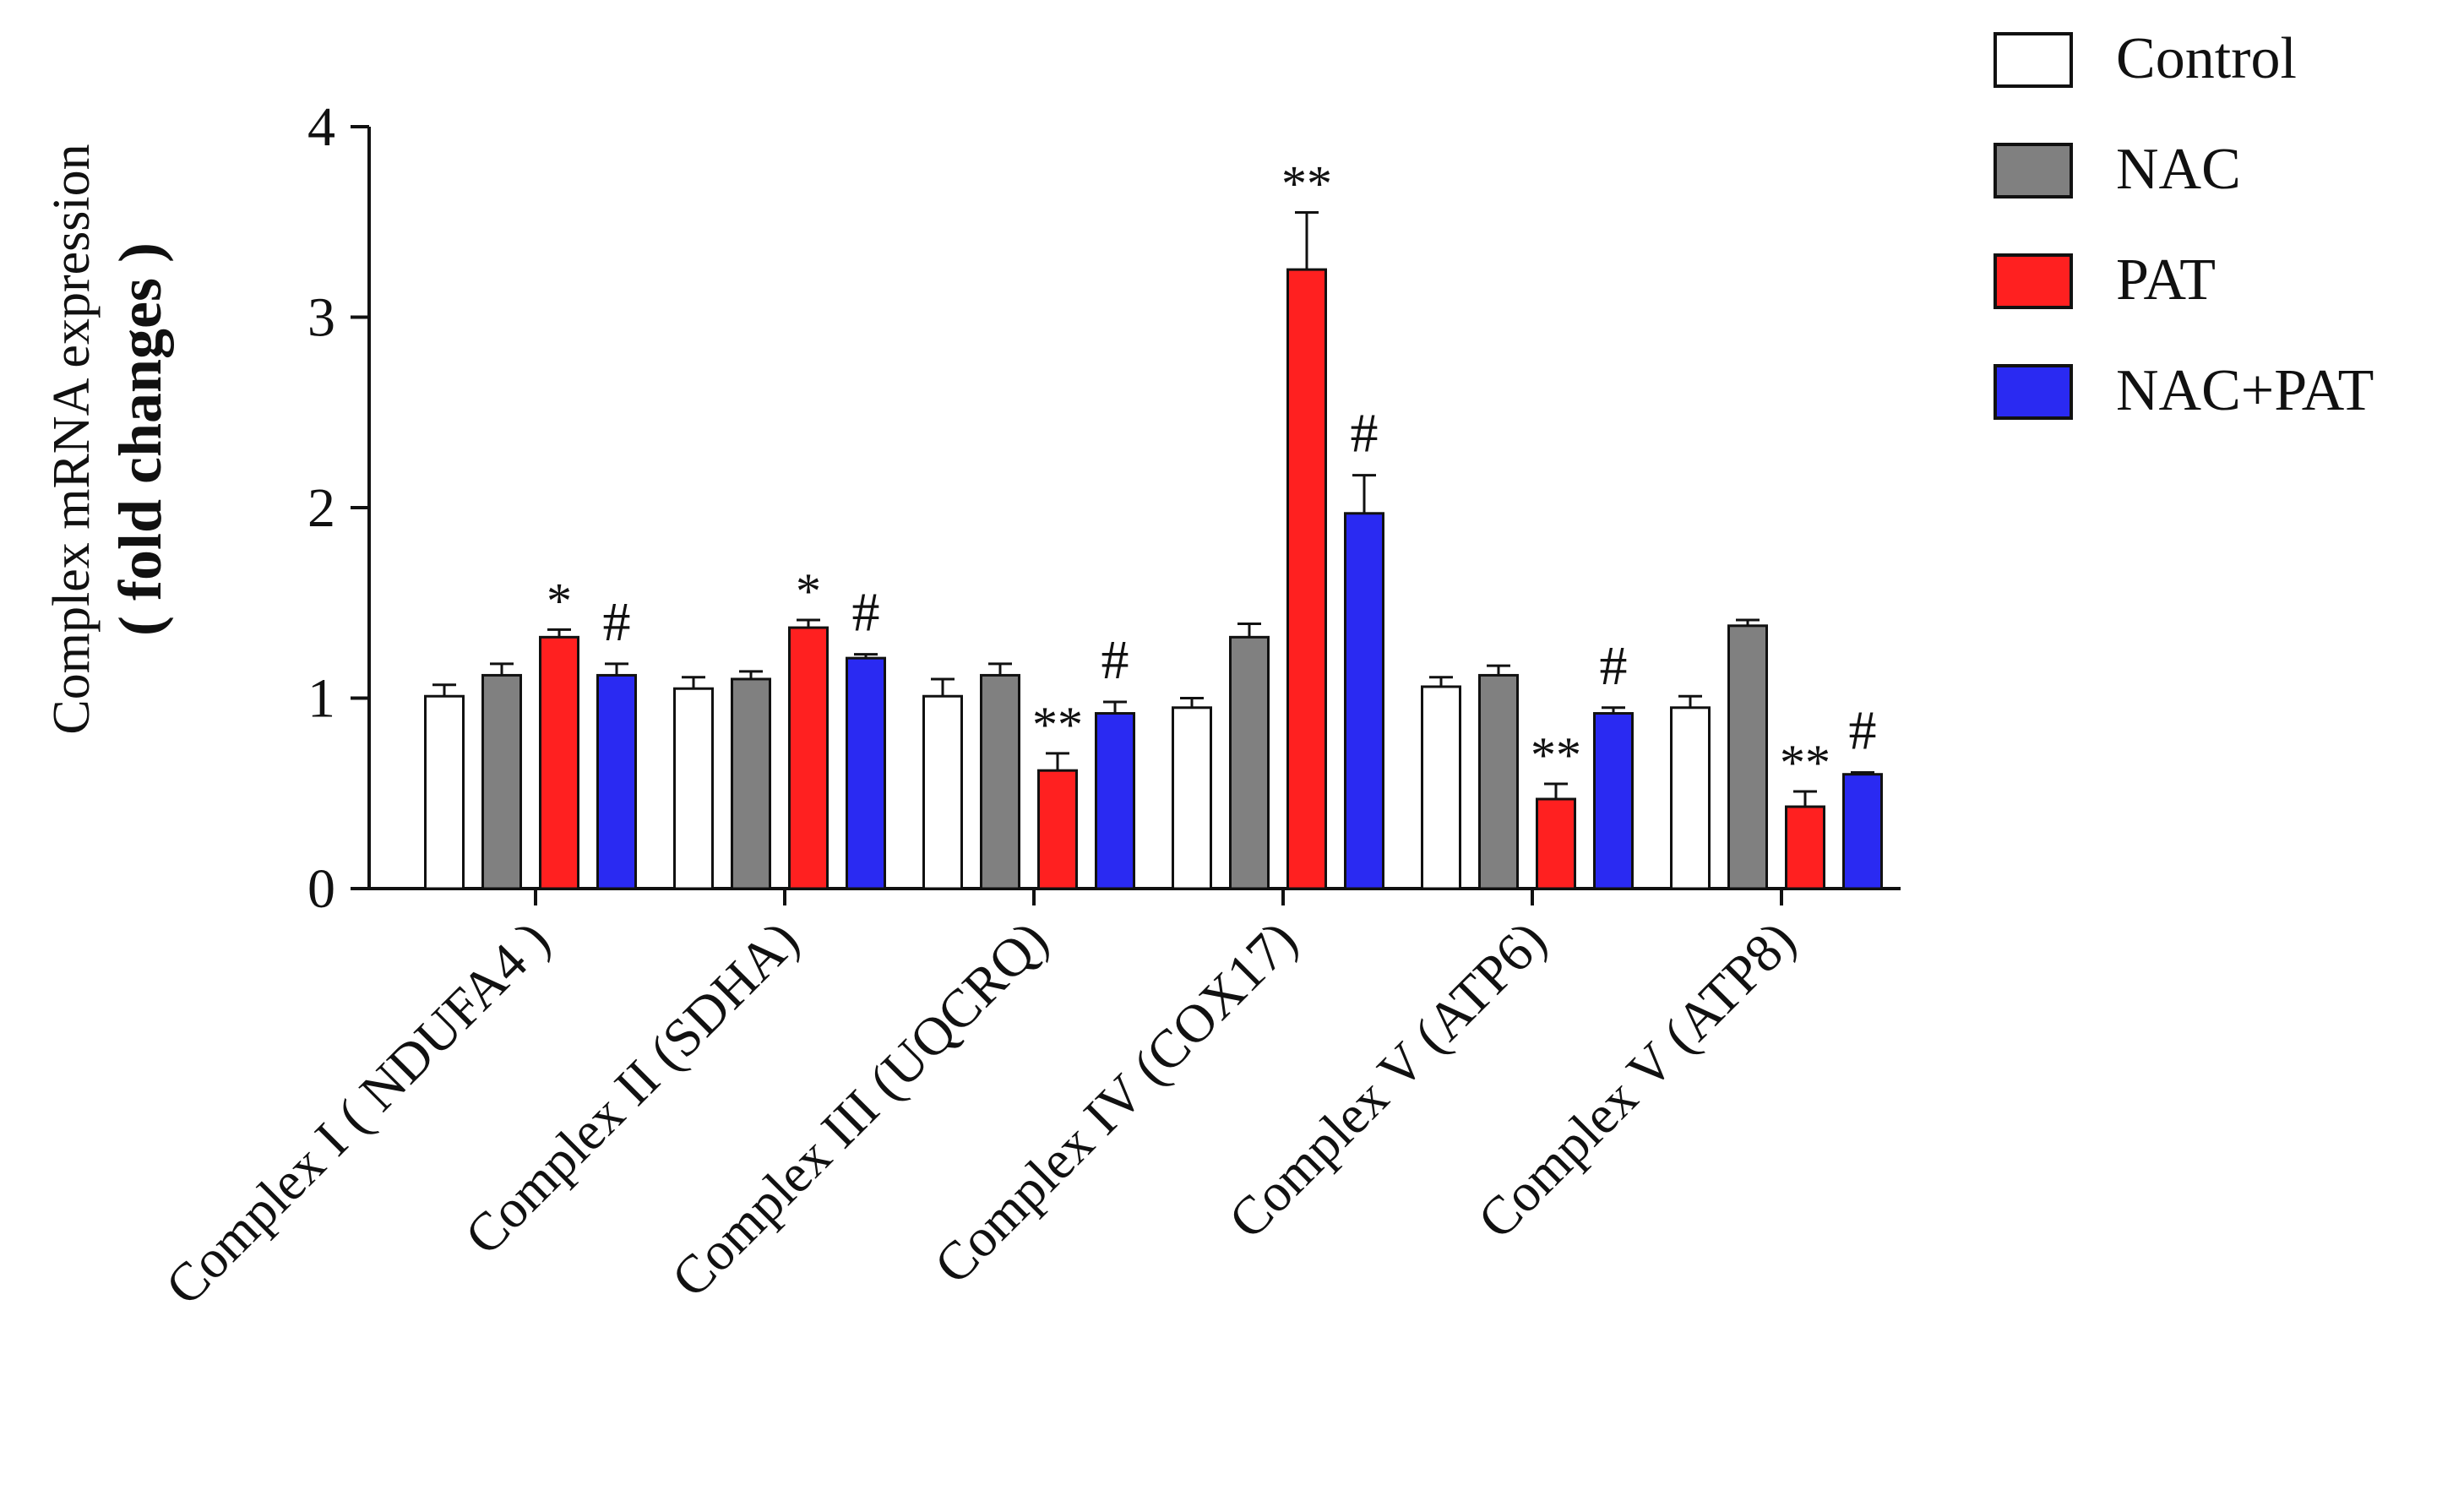 This screenshot has width=2464, height=1490. Describe the element at coordinates (321, 699) in the screenshot. I see `y-tick-label: 1` at that location.